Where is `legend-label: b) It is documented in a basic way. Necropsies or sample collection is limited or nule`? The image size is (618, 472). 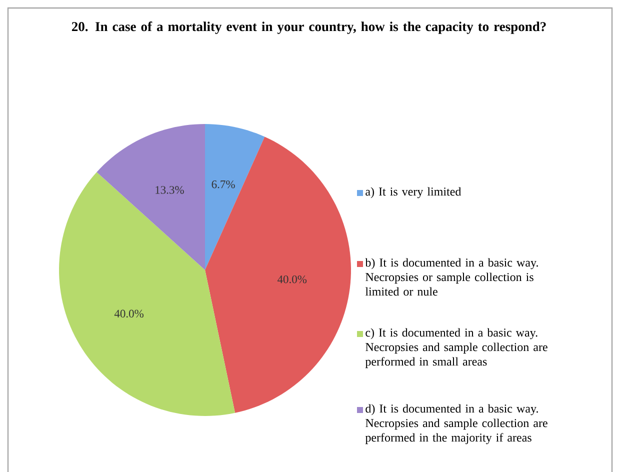 legend-label: b) It is documented in a basic way. Necropsies or sample collection is limited or nule is located at coordinates (451, 277).